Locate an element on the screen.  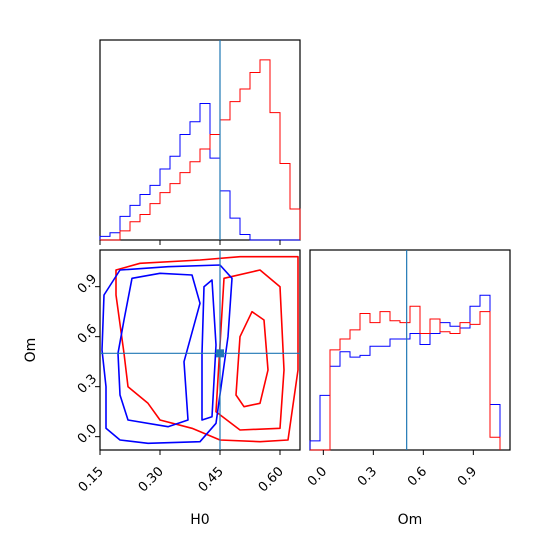
h0-tick-label-0: 0.15 is located at coordinates (91, 479).